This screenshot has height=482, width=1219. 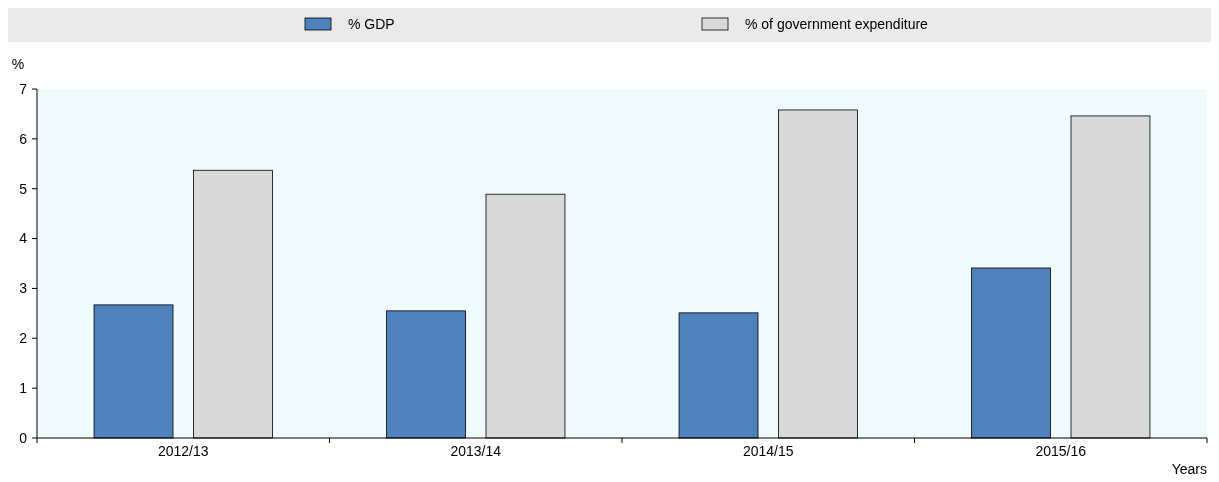 What do you see at coordinates (23, 288) in the screenshot?
I see `y-tick-label: 3` at bounding box center [23, 288].